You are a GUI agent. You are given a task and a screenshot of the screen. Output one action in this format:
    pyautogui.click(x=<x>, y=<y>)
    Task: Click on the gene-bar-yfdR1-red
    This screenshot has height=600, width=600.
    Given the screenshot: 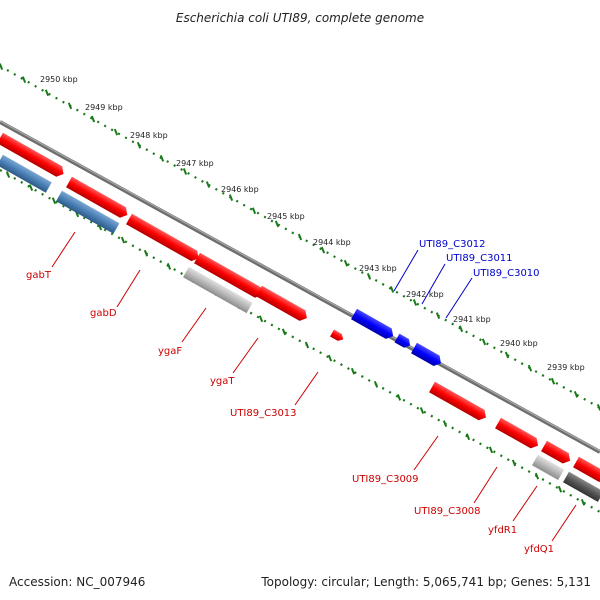 What is the action you would take?
    pyautogui.click(x=557, y=453)
    